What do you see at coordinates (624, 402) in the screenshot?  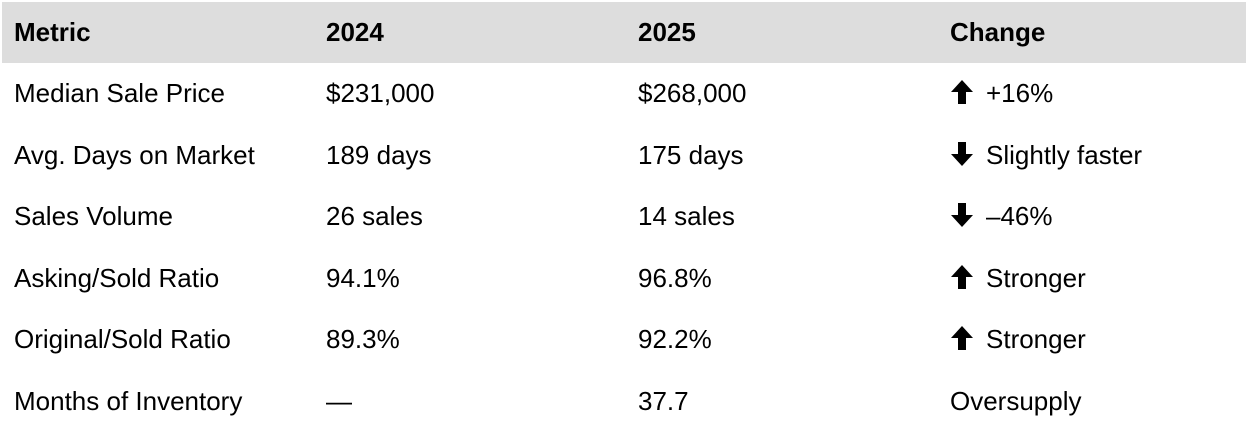 I see `table-row: Months of Inventory — 37.7 Oversupply` at bounding box center [624, 402].